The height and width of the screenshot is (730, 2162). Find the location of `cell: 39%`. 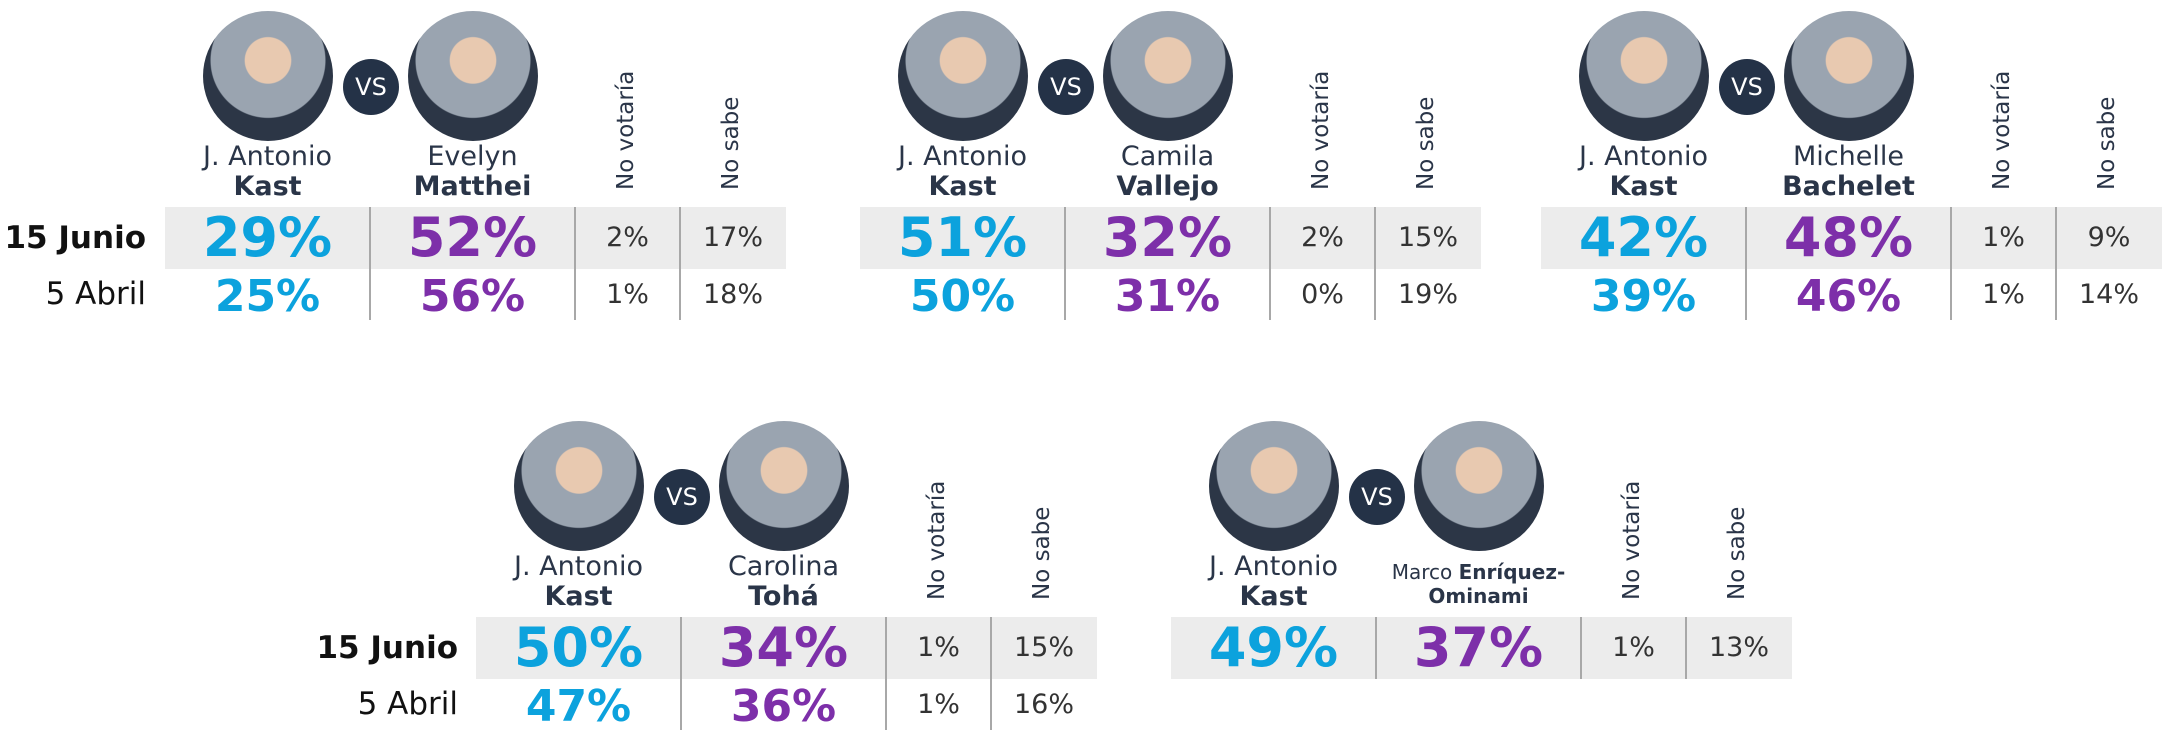

cell: 39% is located at coordinates (1643, 296).